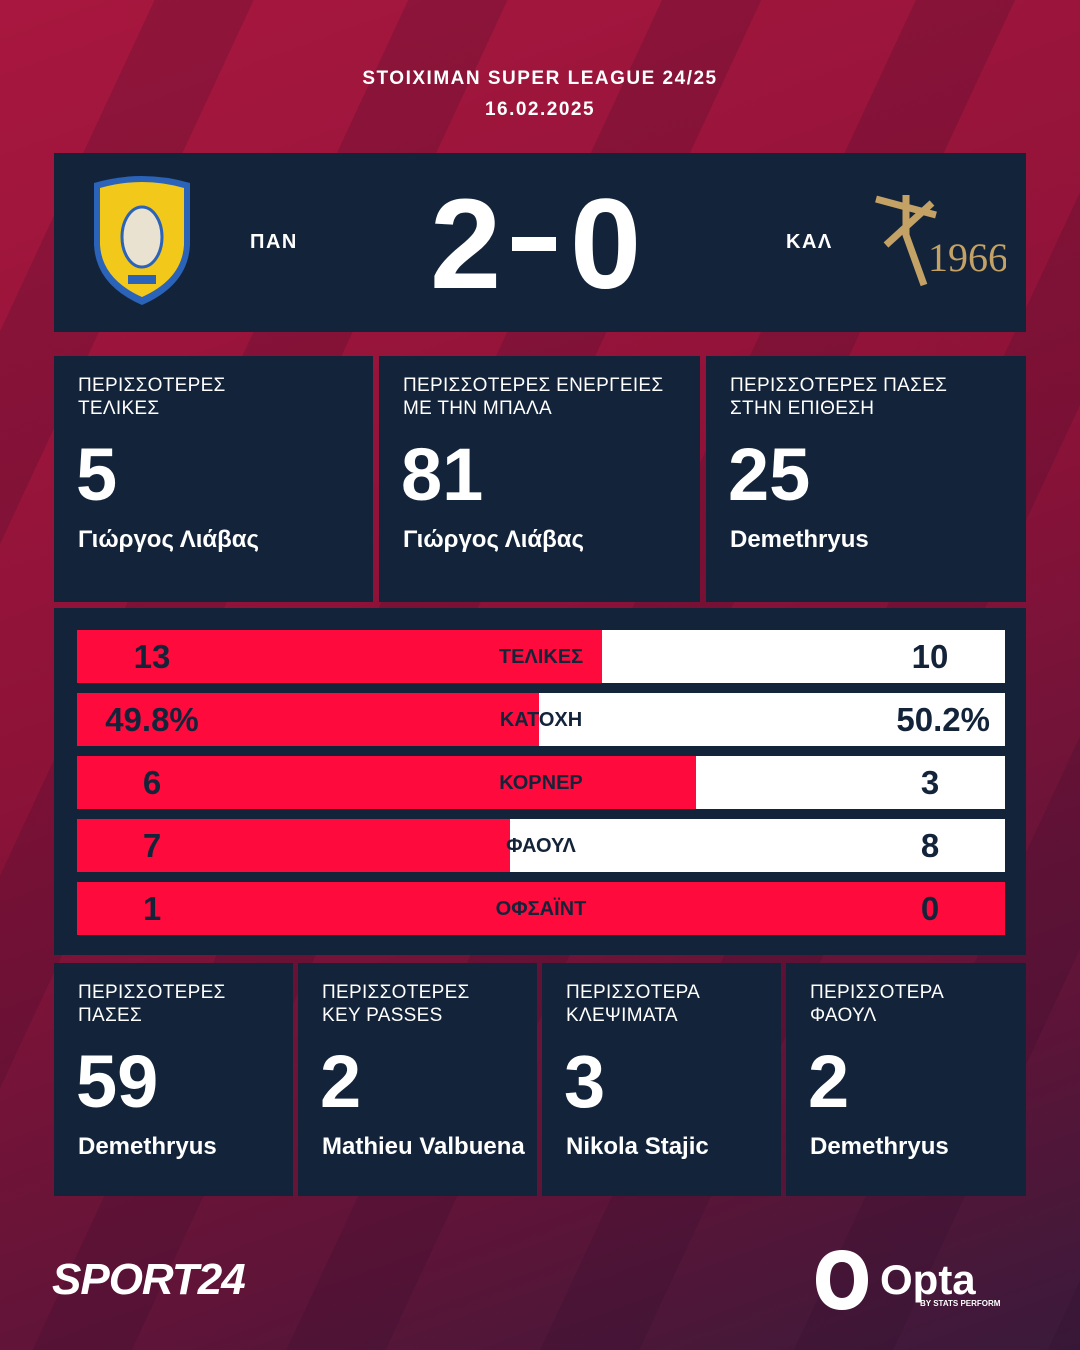 Image resolution: width=1080 pixels, height=1350 pixels. I want to click on provider-logo: Opta, so click(928, 1279).